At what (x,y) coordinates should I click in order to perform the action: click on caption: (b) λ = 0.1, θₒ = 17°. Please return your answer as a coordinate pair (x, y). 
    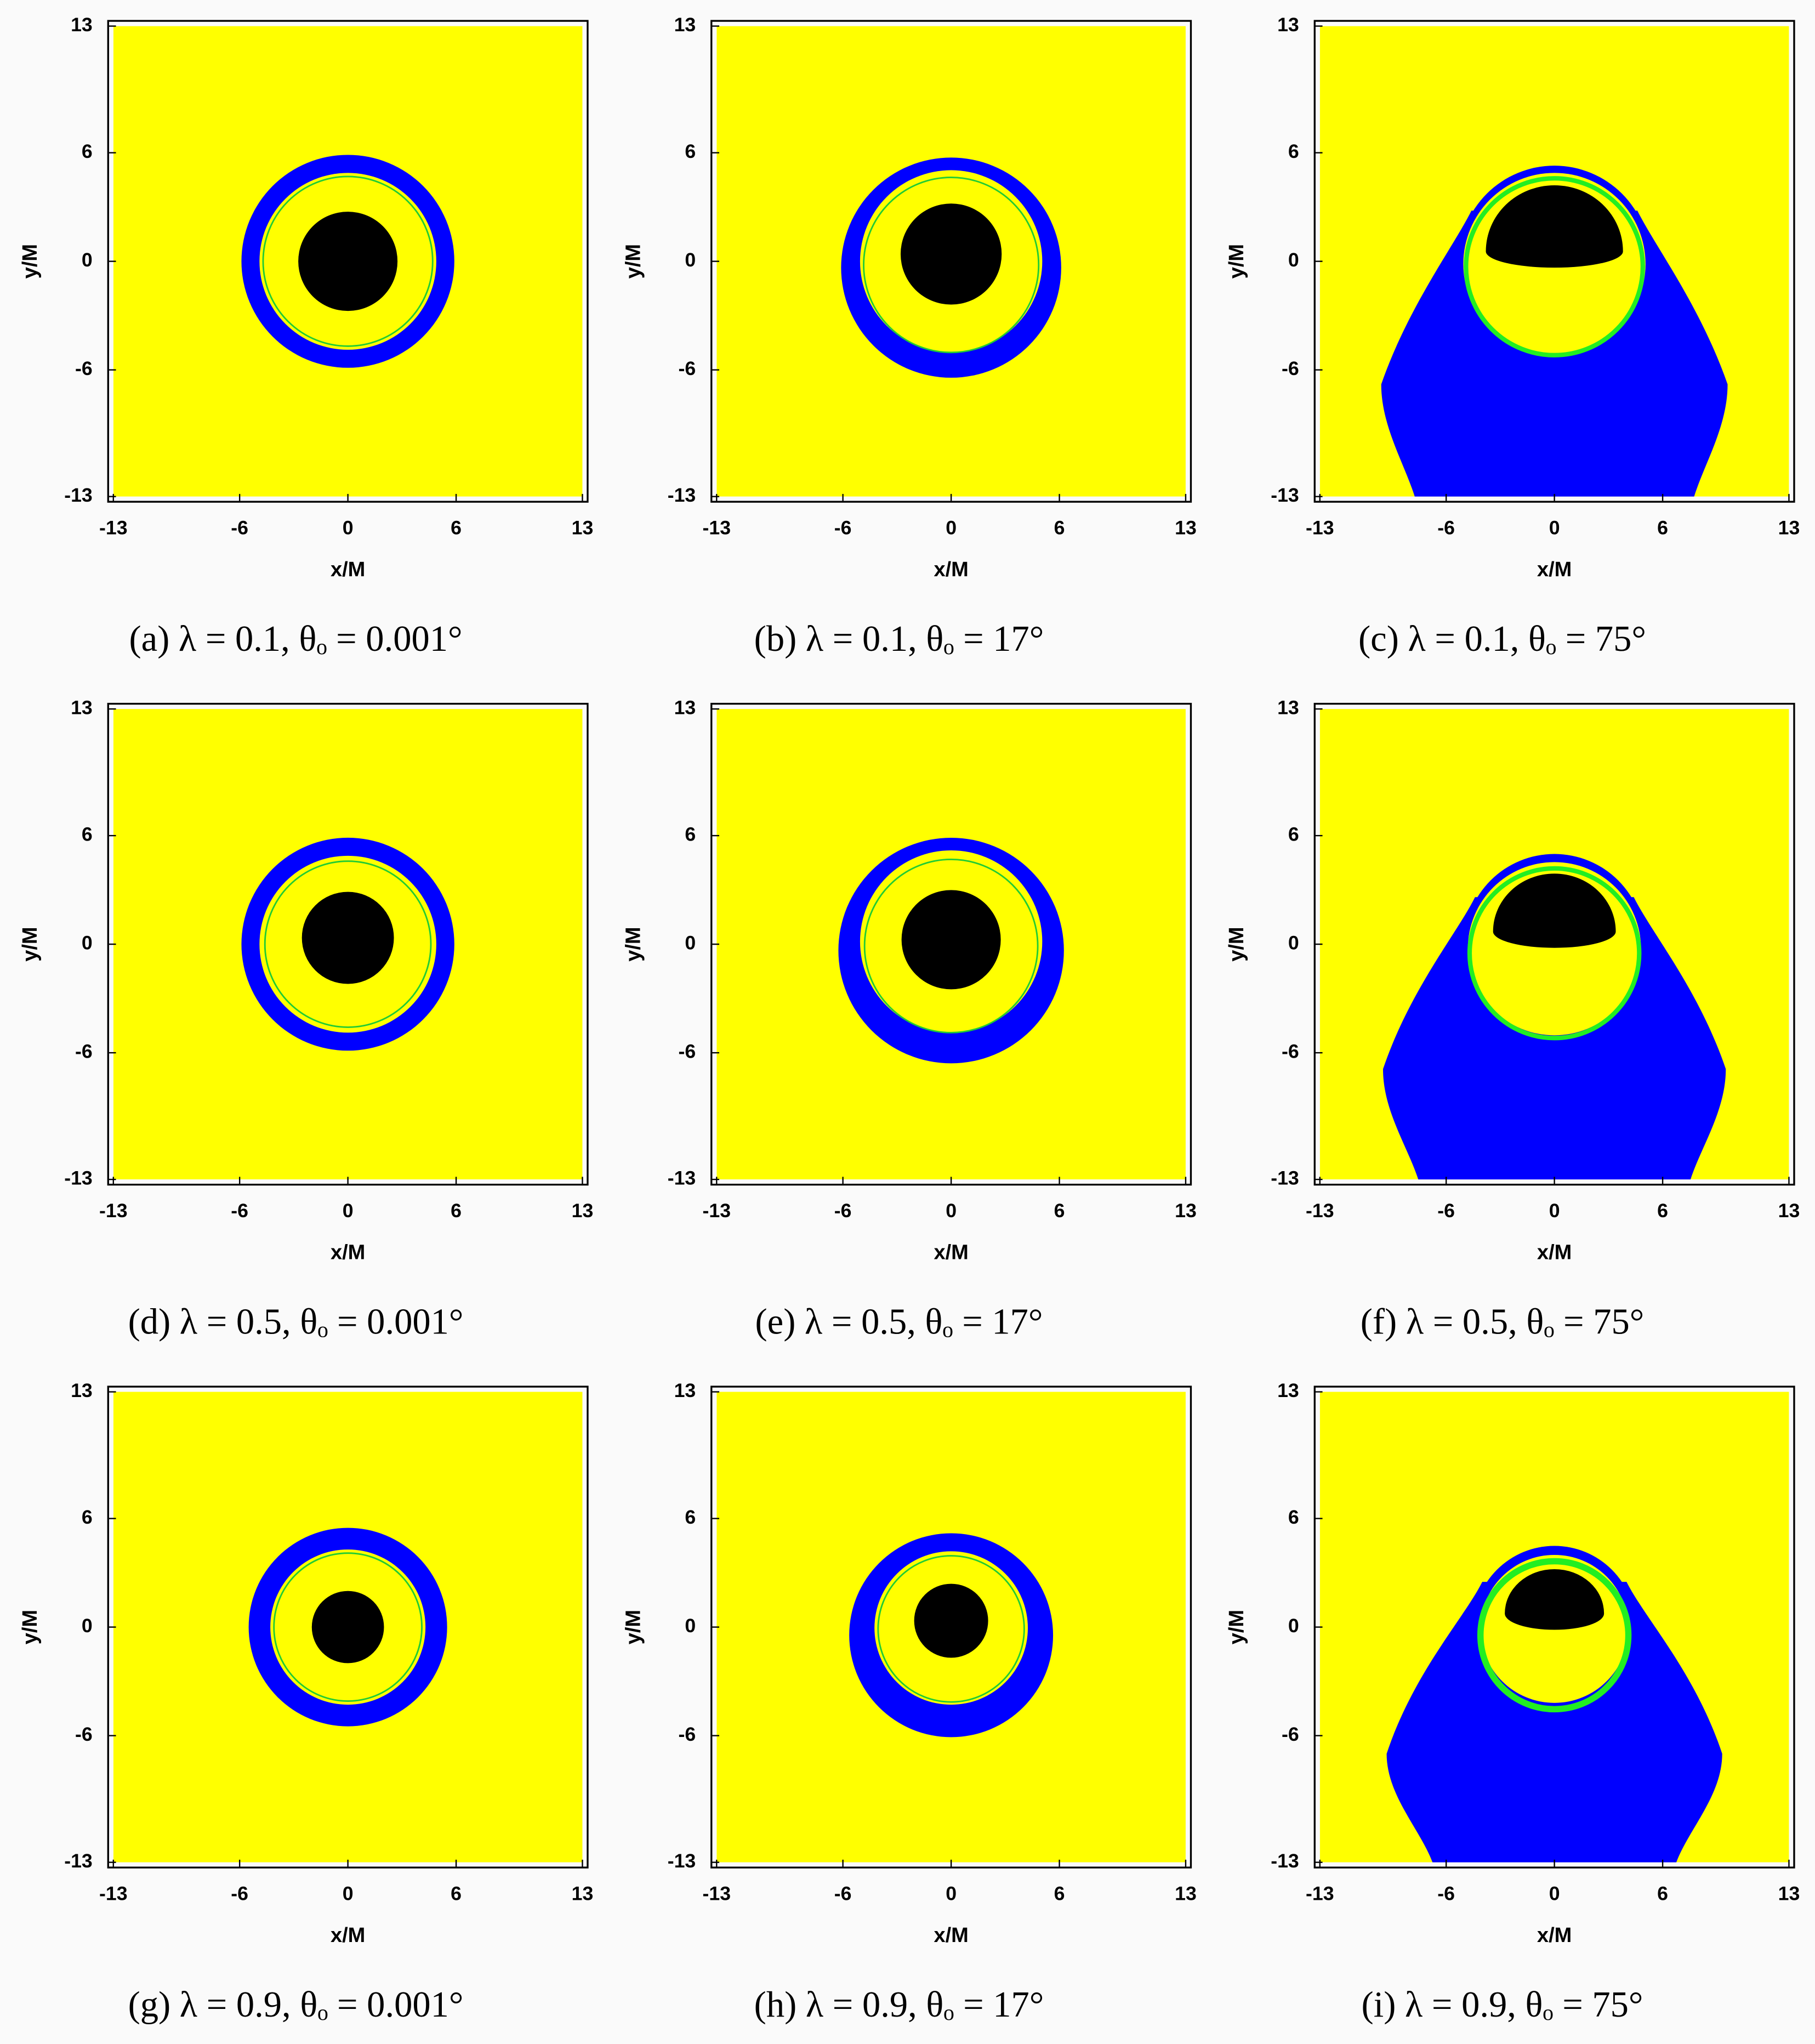
    Looking at the image, I should click on (899, 639).